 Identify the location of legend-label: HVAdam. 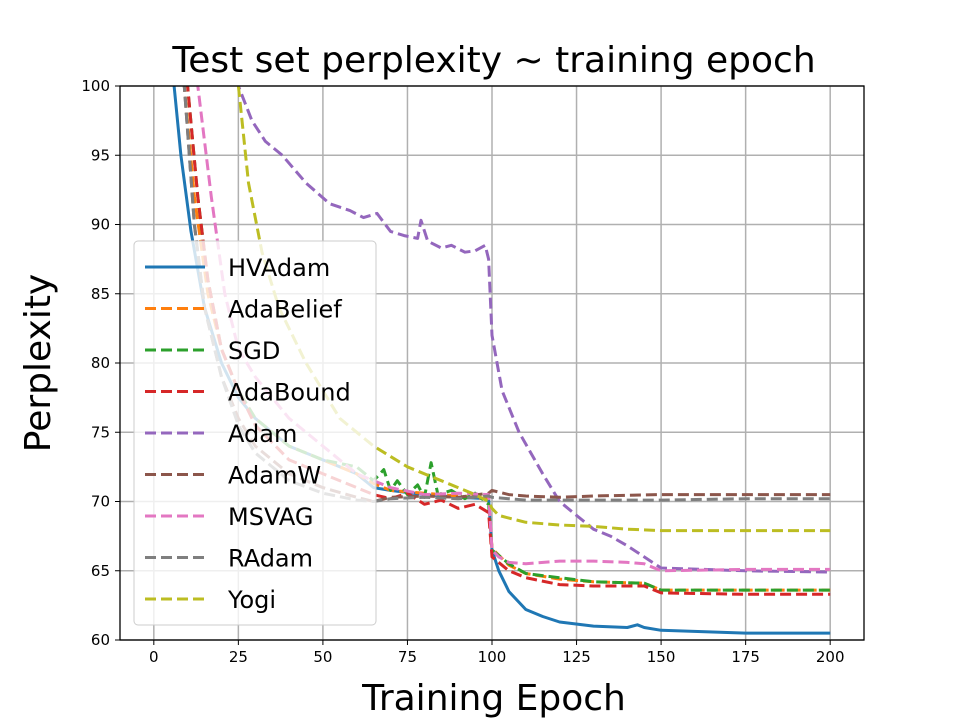
(279, 268).